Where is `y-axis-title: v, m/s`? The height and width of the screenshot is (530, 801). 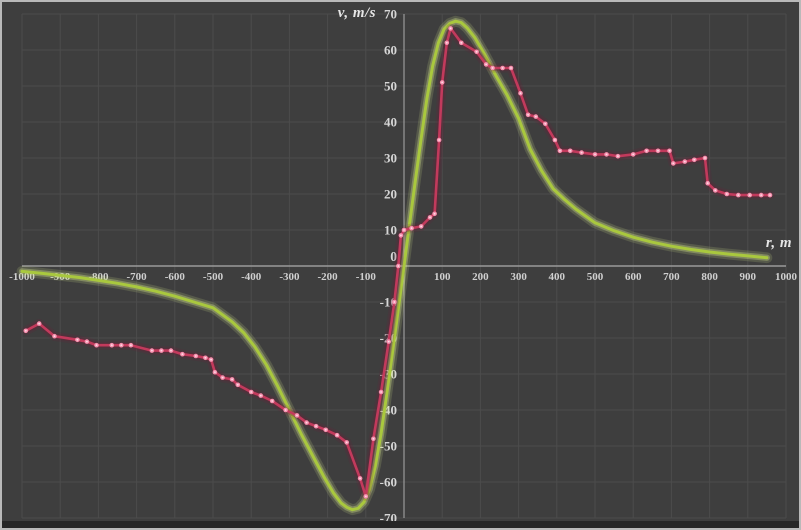
y-axis-title: v, m/s is located at coordinates (356, 13).